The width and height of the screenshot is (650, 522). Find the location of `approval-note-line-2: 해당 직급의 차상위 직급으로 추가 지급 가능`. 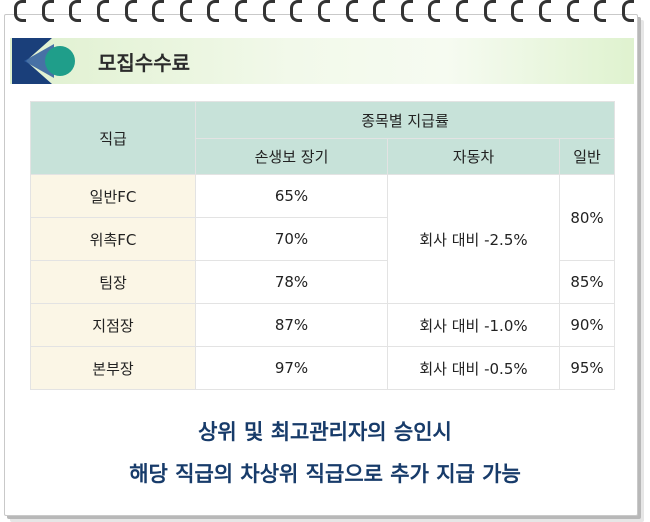

approval-note-line-2: 해당 직급의 차상위 직급으로 추가 지급 가능 is located at coordinates (325, 474).